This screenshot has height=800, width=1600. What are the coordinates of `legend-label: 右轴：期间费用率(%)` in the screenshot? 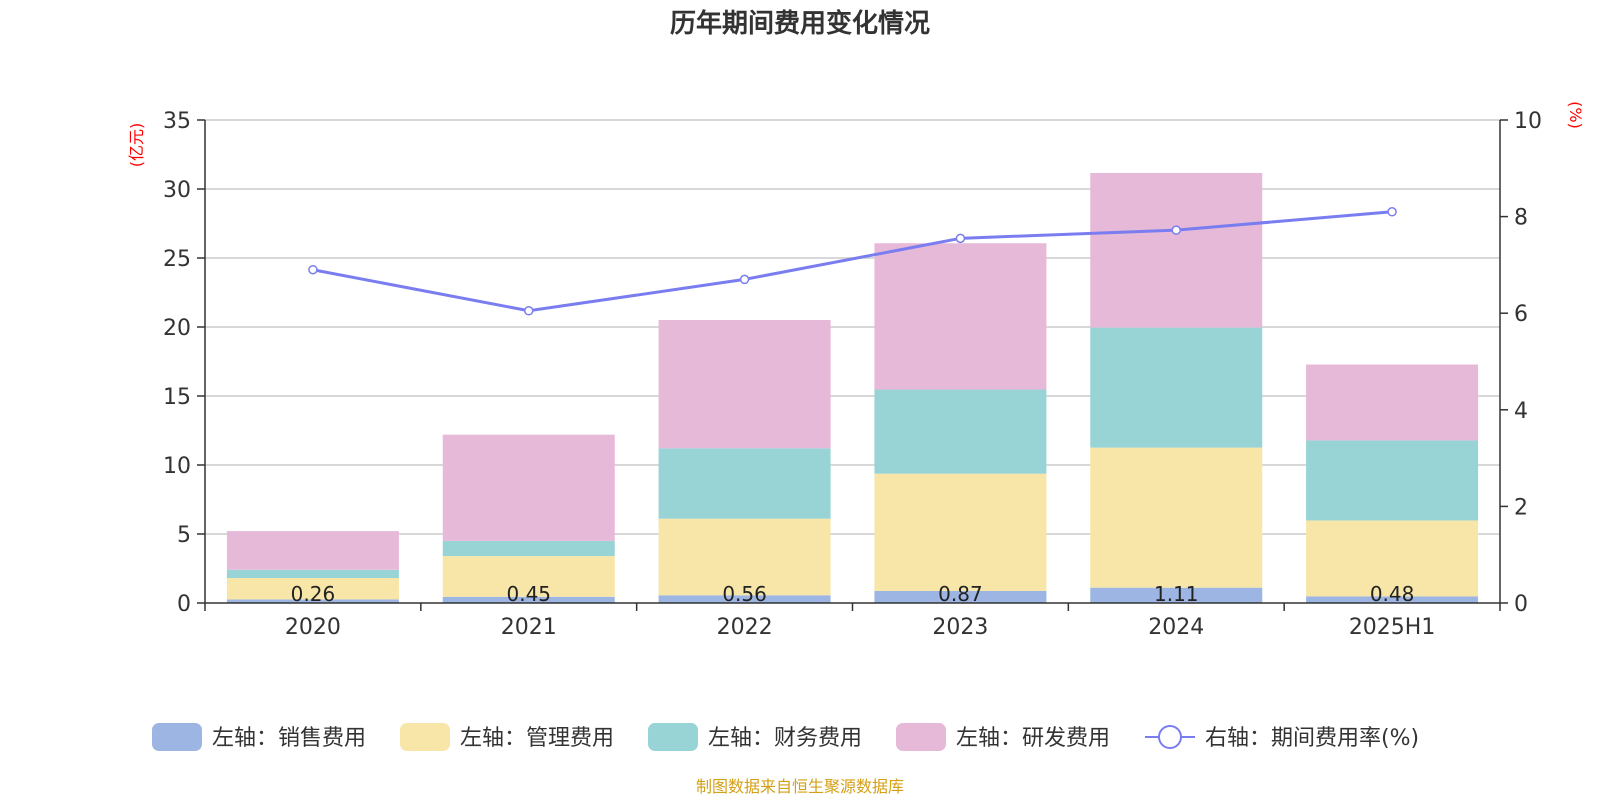 It's located at (1312, 738).